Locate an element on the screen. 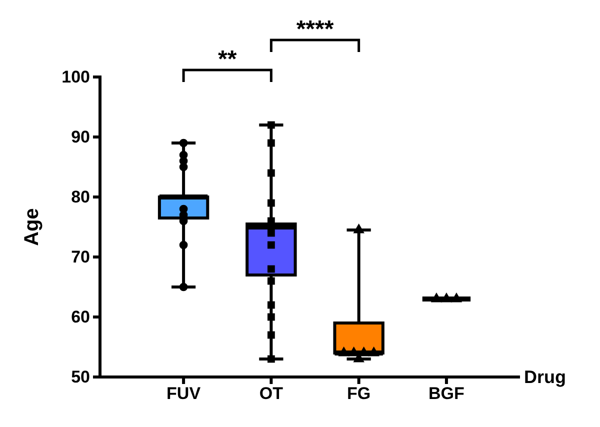 The height and width of the screenshot is (427, 600). y-tick-label: 90 is located at coordinates (80, 136).